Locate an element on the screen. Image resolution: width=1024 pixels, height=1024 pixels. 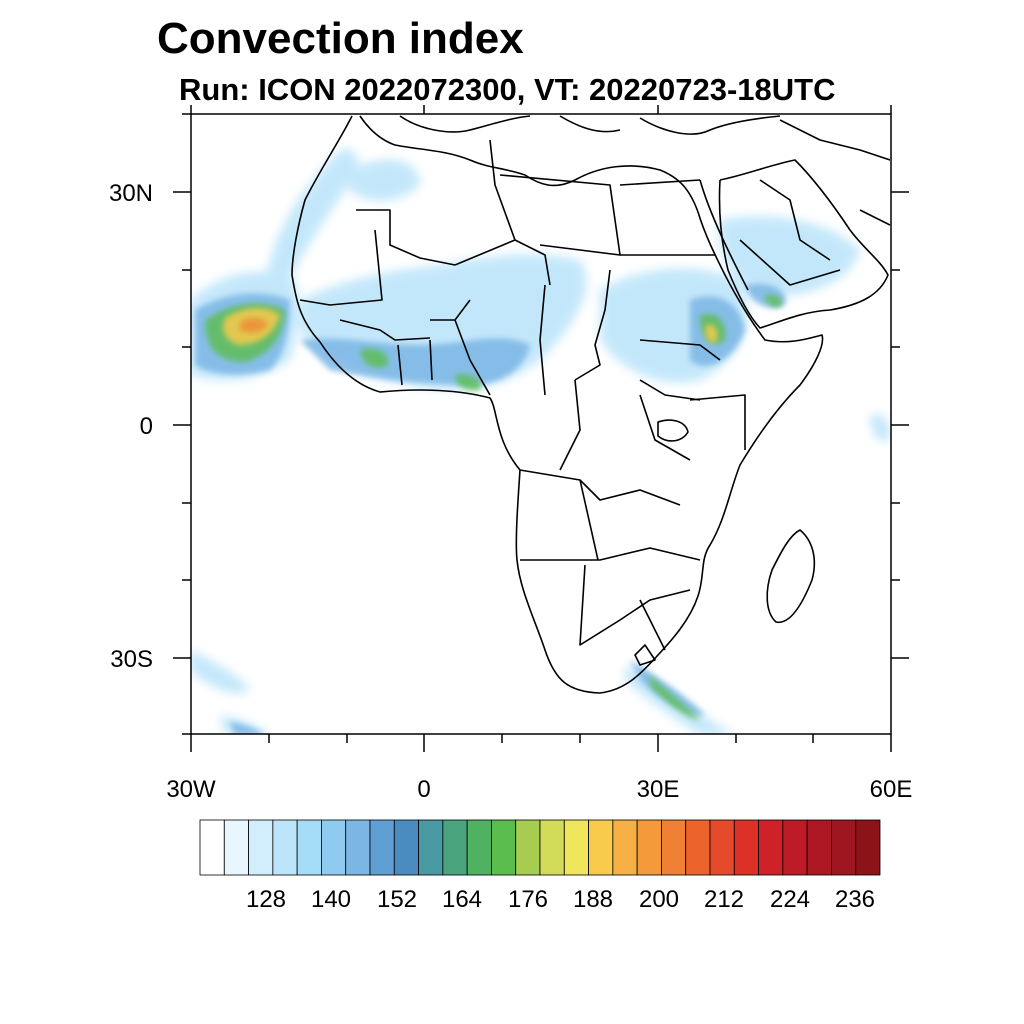
lon-label-0: 0 is located at coordinates (424, 789).